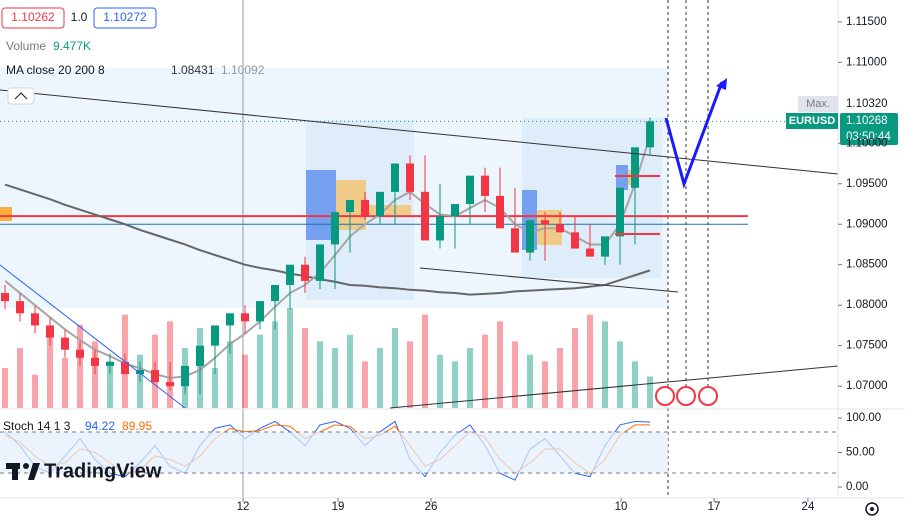  What do you see at coordinates (72, 46) in the screenshot?
I see `volume-value: 9.477K` at bounding box center [72, 46].